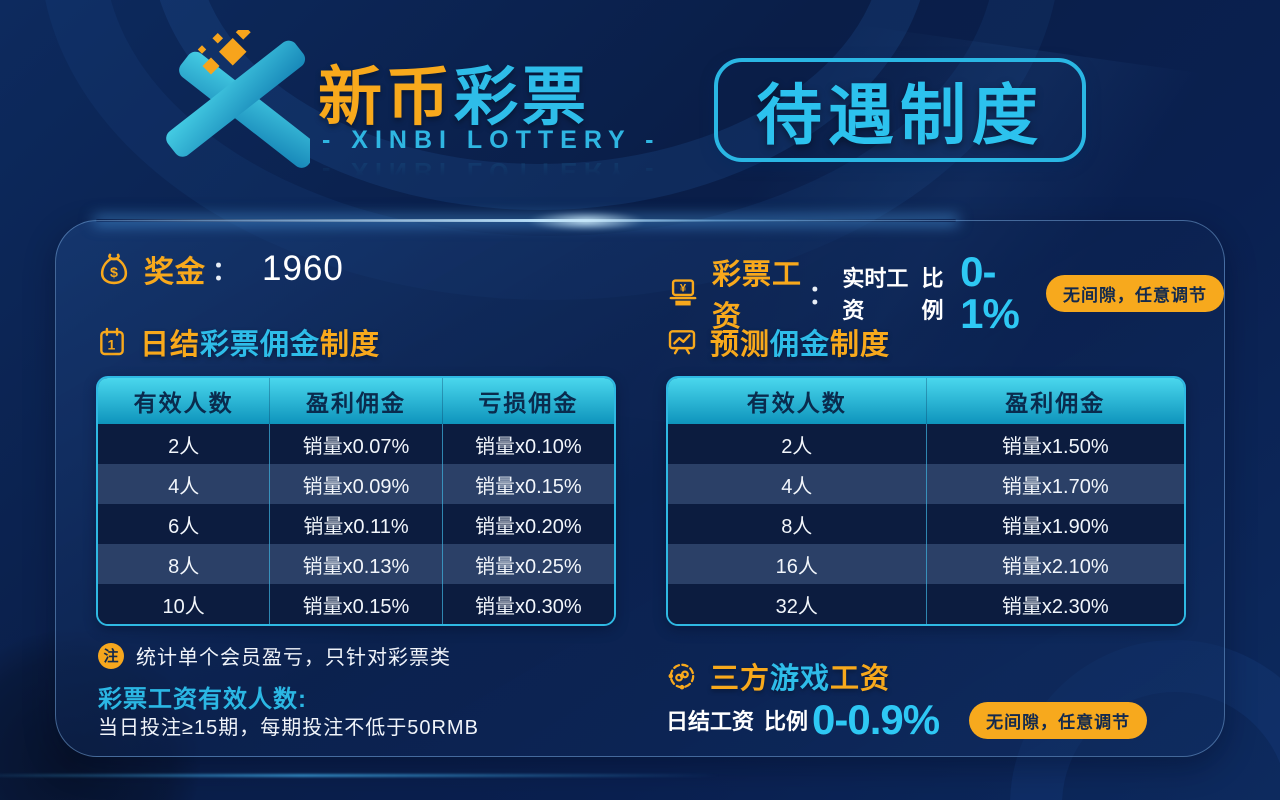  I want to click on note-row: 注 统计单个会员盈亏，只针对彩票类, so click(274, 655).